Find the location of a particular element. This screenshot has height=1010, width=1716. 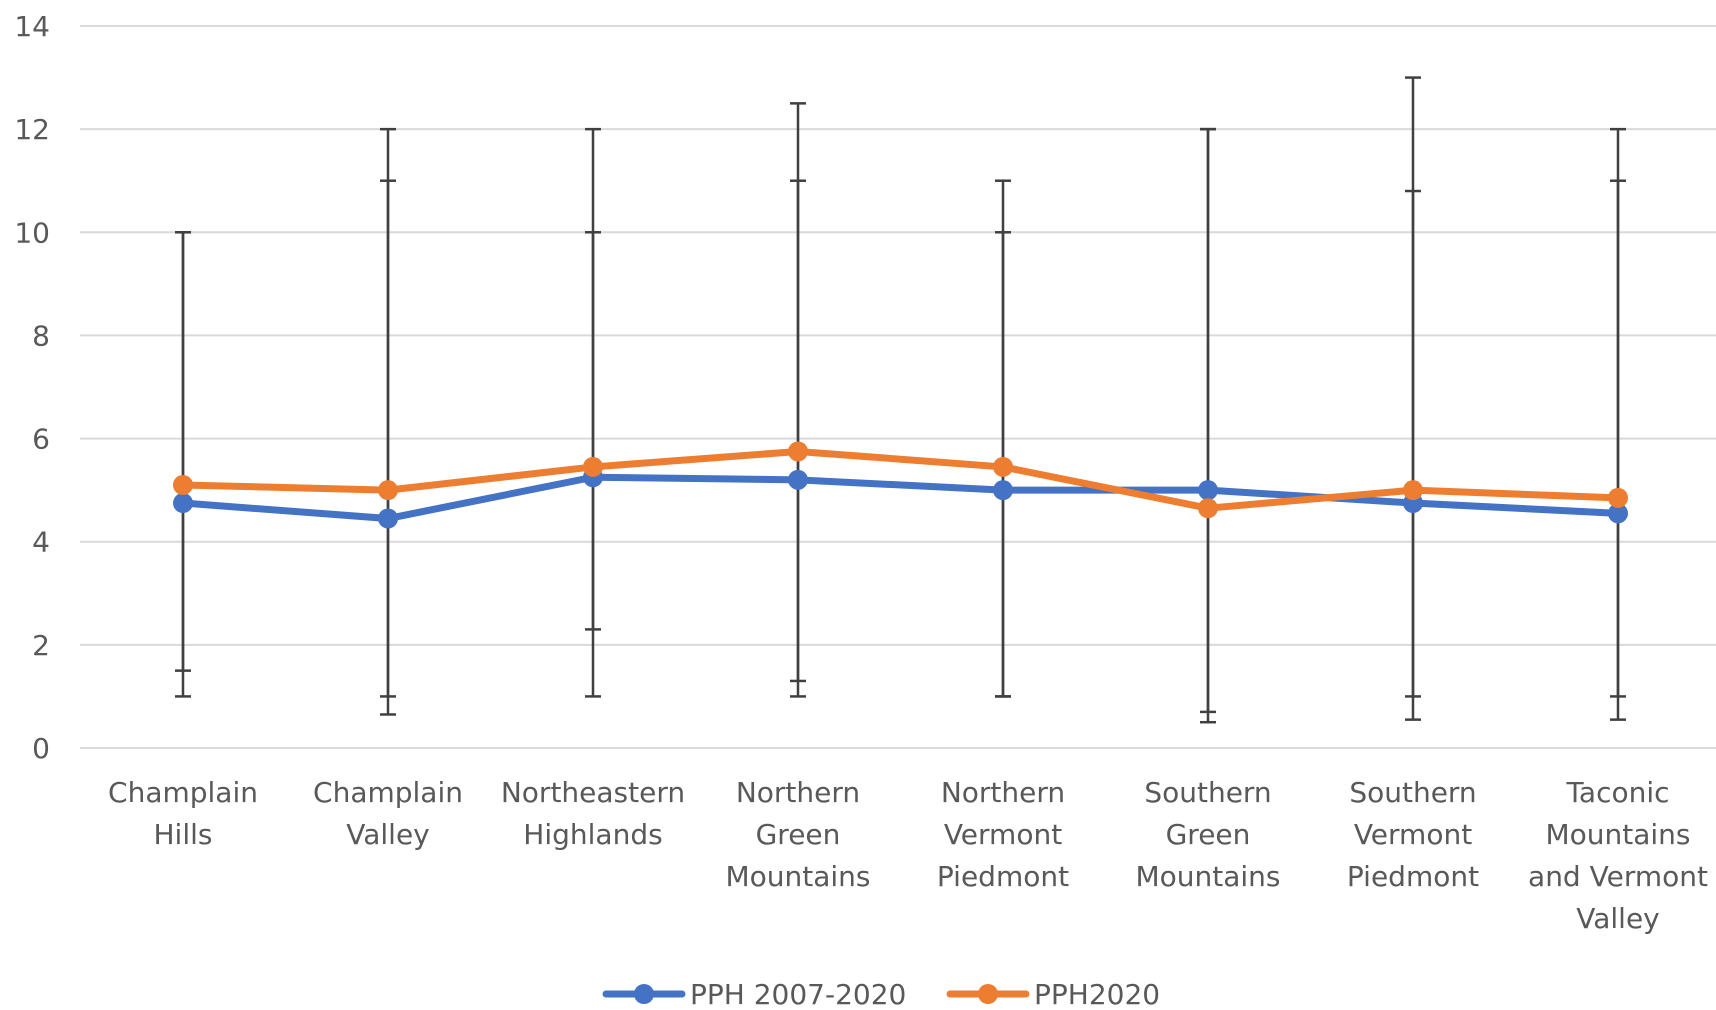

x-category-label: Southern Green Mountains is located at coordinates (1207, 834).